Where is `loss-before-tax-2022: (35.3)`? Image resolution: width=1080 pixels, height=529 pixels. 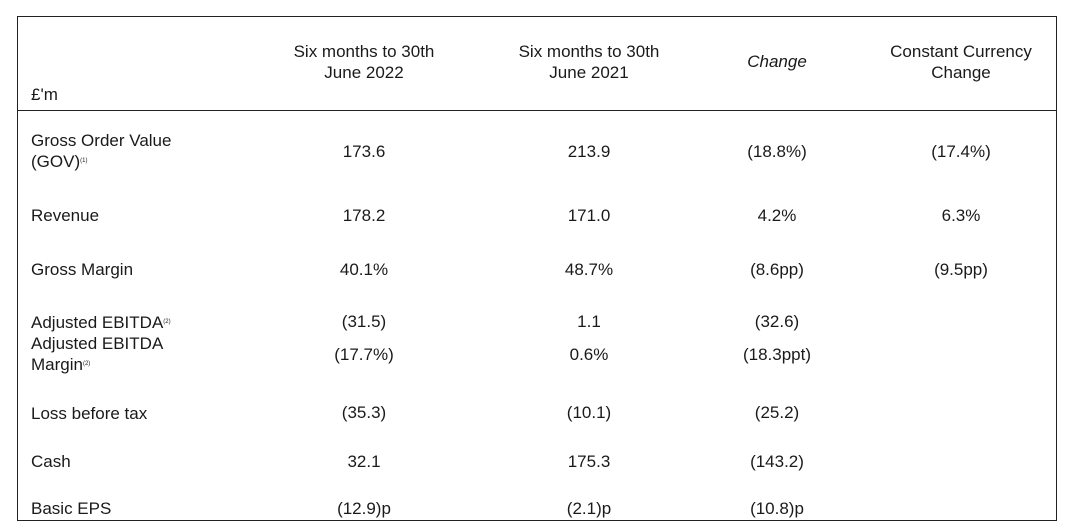
loss-before-tax-2022: (35.3) is located at coordinates (364, 412).